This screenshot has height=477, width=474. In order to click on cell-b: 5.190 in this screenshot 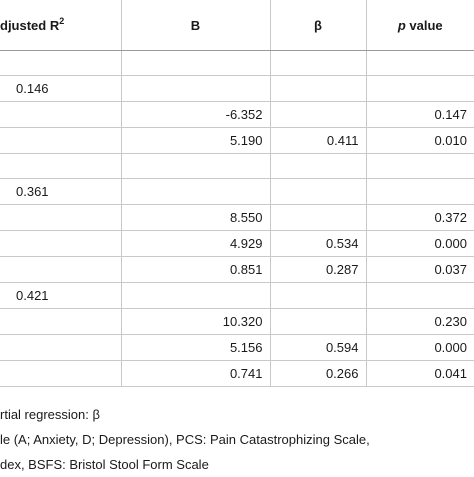, I will do `click(196, 140)`.